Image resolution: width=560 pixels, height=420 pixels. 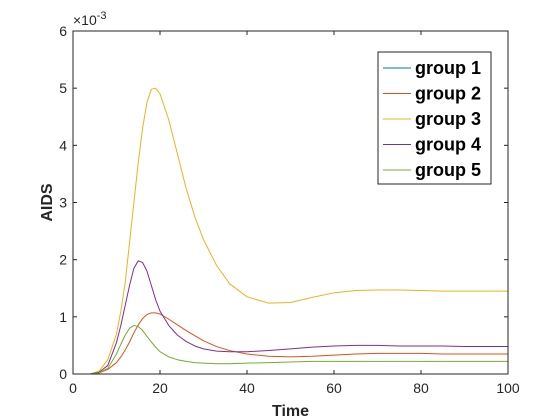 What do you see at coordinates (63, 88) in the screenshot?
I see `y-tick-label: 5` at bounding box center [63, 88].